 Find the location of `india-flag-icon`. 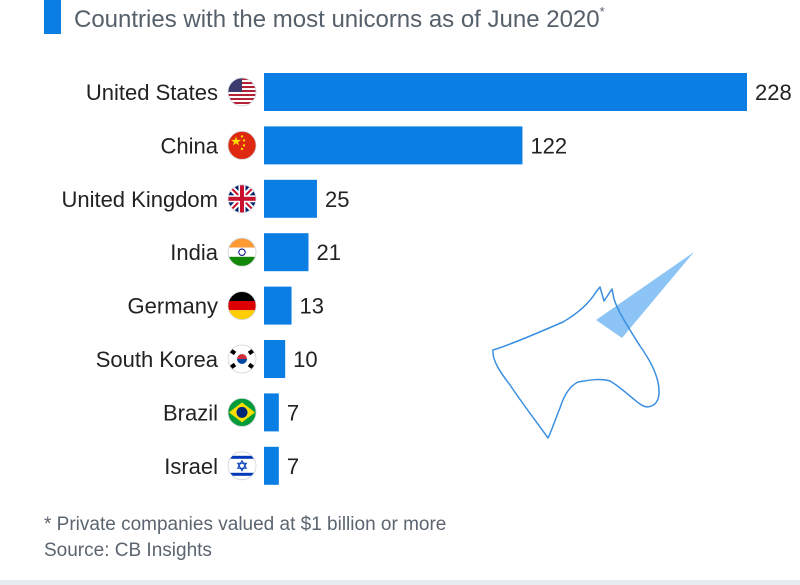

india-flag-icon is located at coordinates (242, 252).